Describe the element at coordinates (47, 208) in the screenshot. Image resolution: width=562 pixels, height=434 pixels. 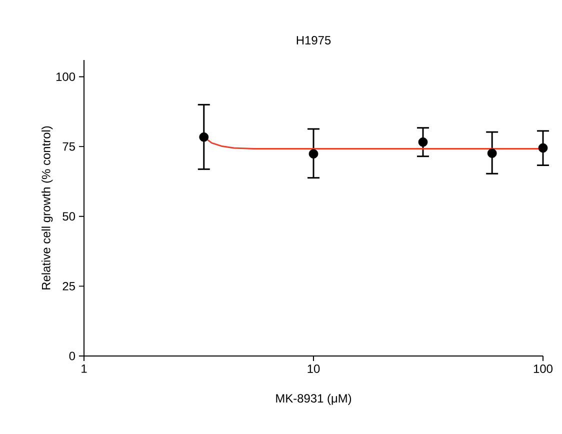
I see `y-axis-title: Relative cell growth (% control)` at that location.